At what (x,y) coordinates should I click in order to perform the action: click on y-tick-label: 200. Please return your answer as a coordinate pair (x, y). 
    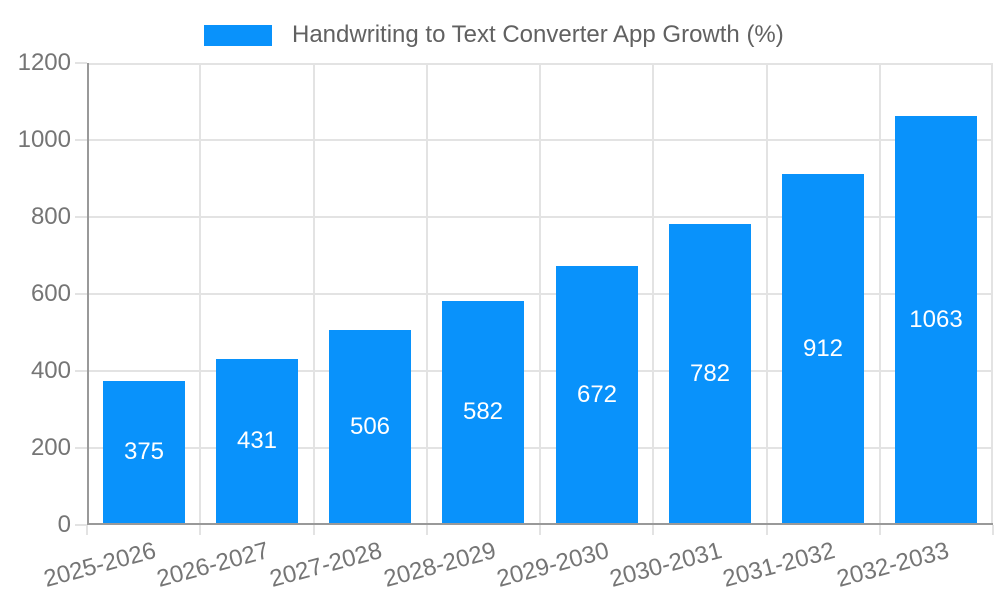
    Looking at the image, I should click on (50, 447).